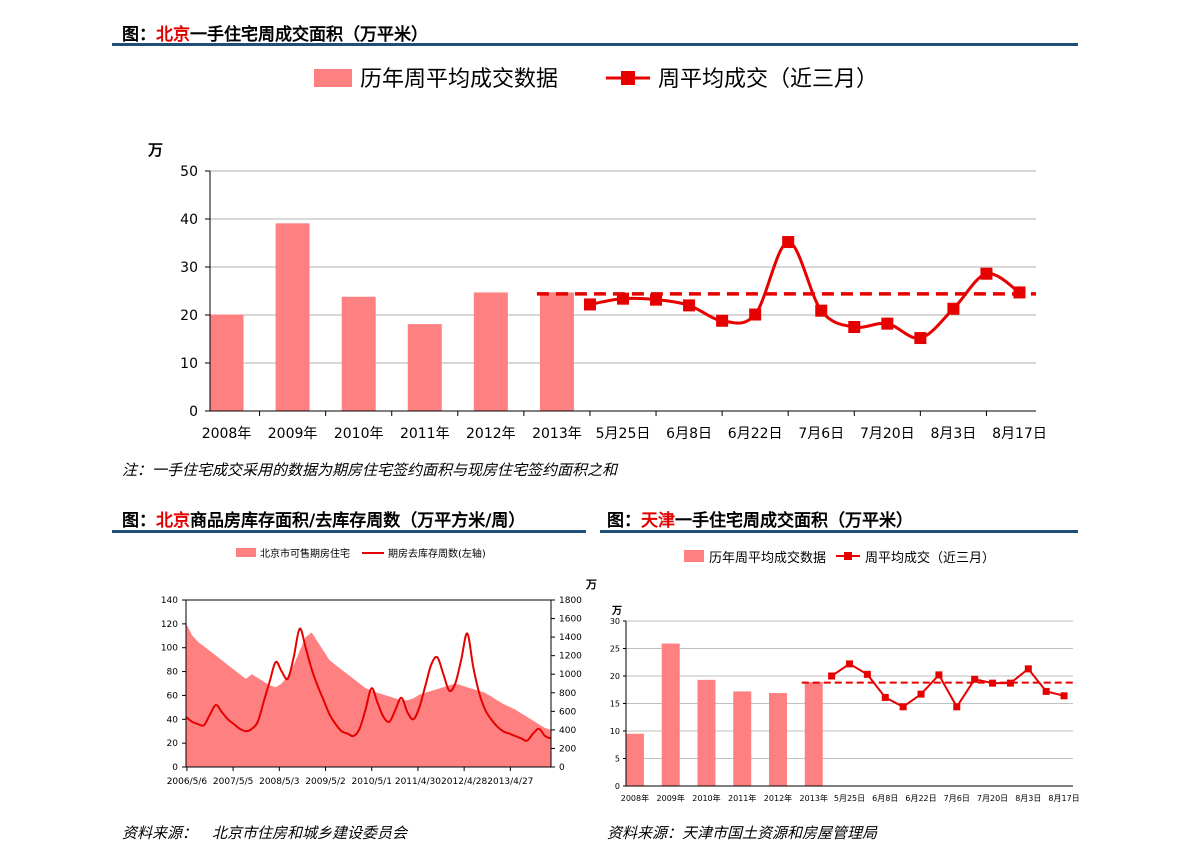  What do you see at coordinates (173, 720) in the screenshot?
I see `y-left-tick-label: 40` at bounding box center [173, 720].